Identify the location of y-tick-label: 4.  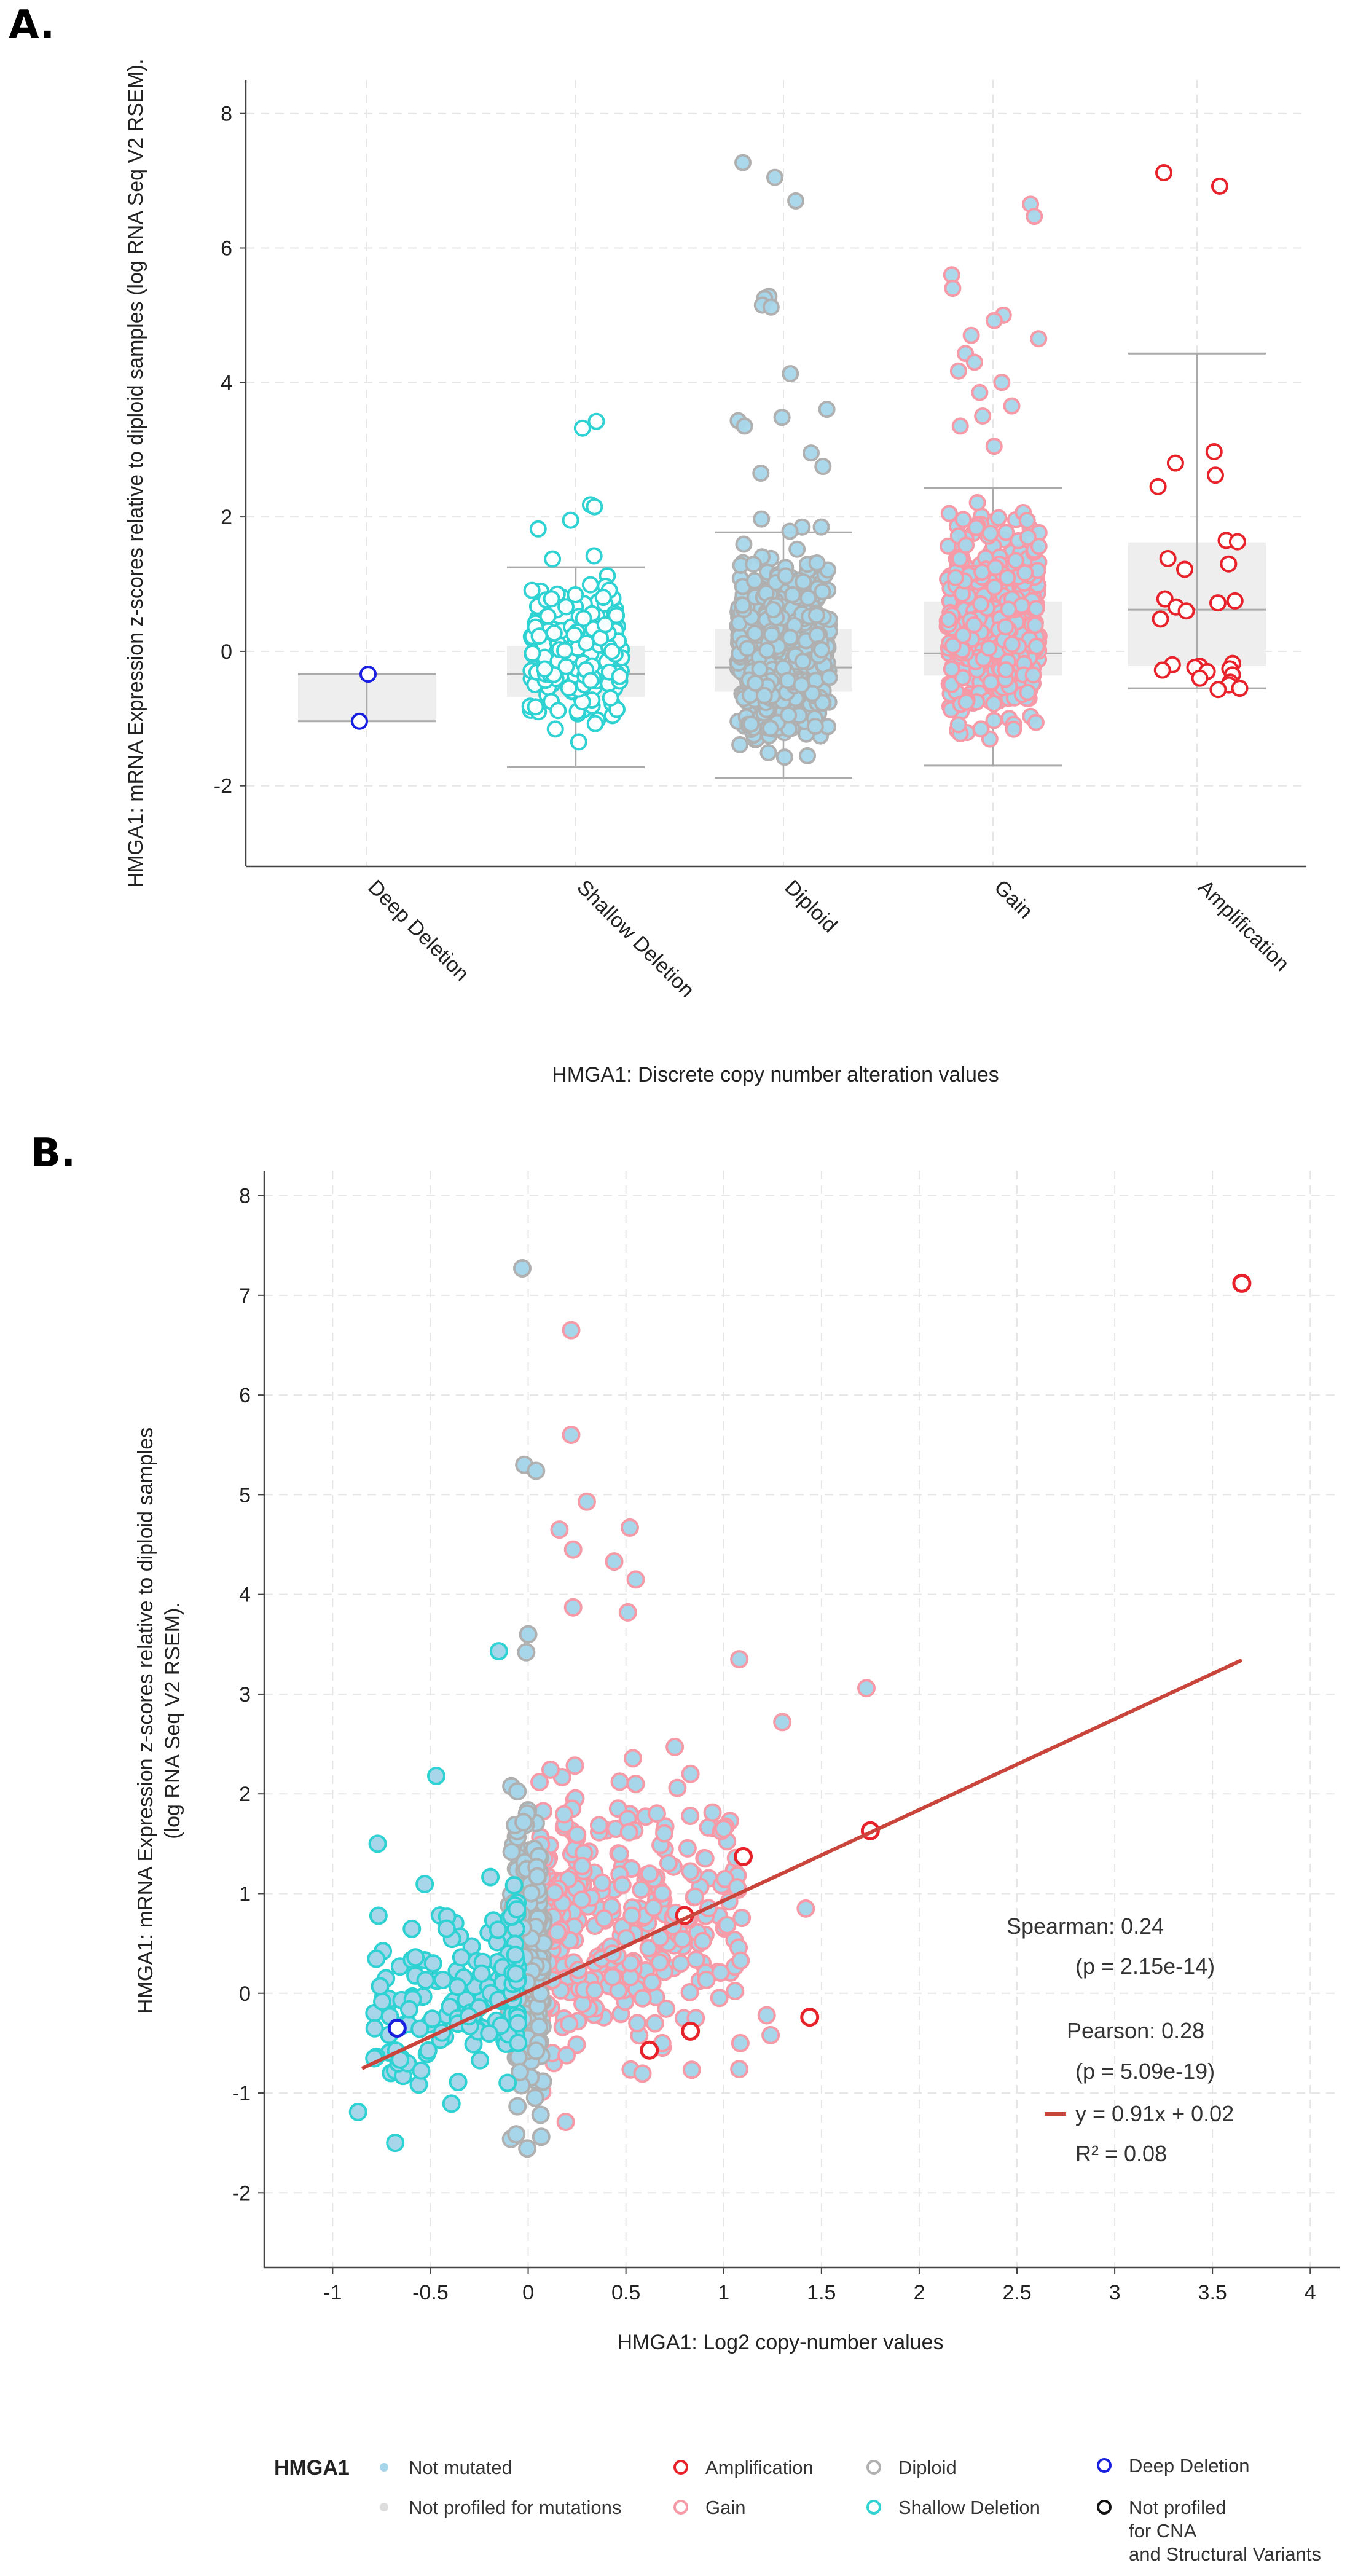
(245, 1595).